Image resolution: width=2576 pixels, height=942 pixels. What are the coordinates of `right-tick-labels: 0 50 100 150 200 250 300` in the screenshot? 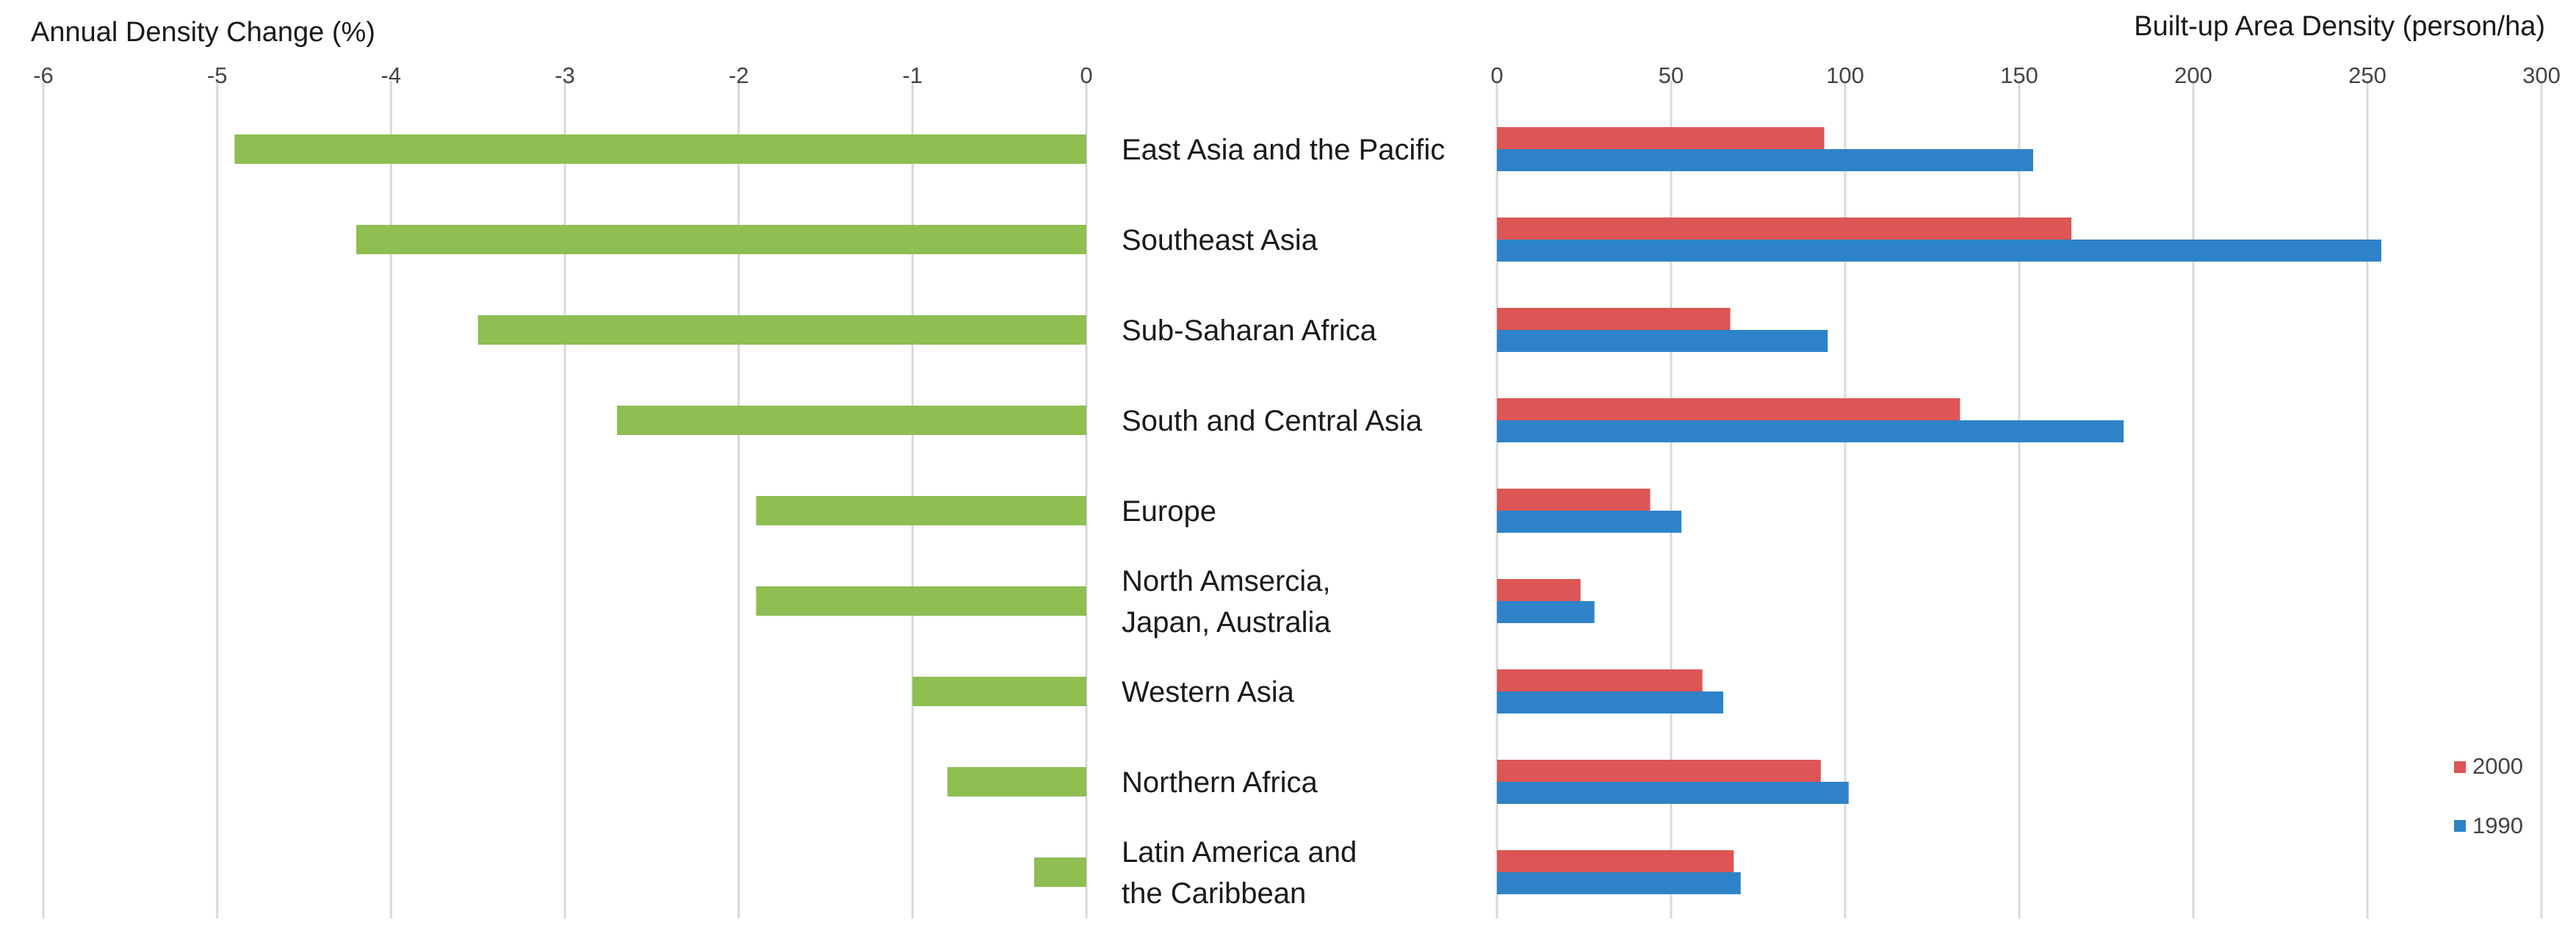 It's located at (2025, 75).